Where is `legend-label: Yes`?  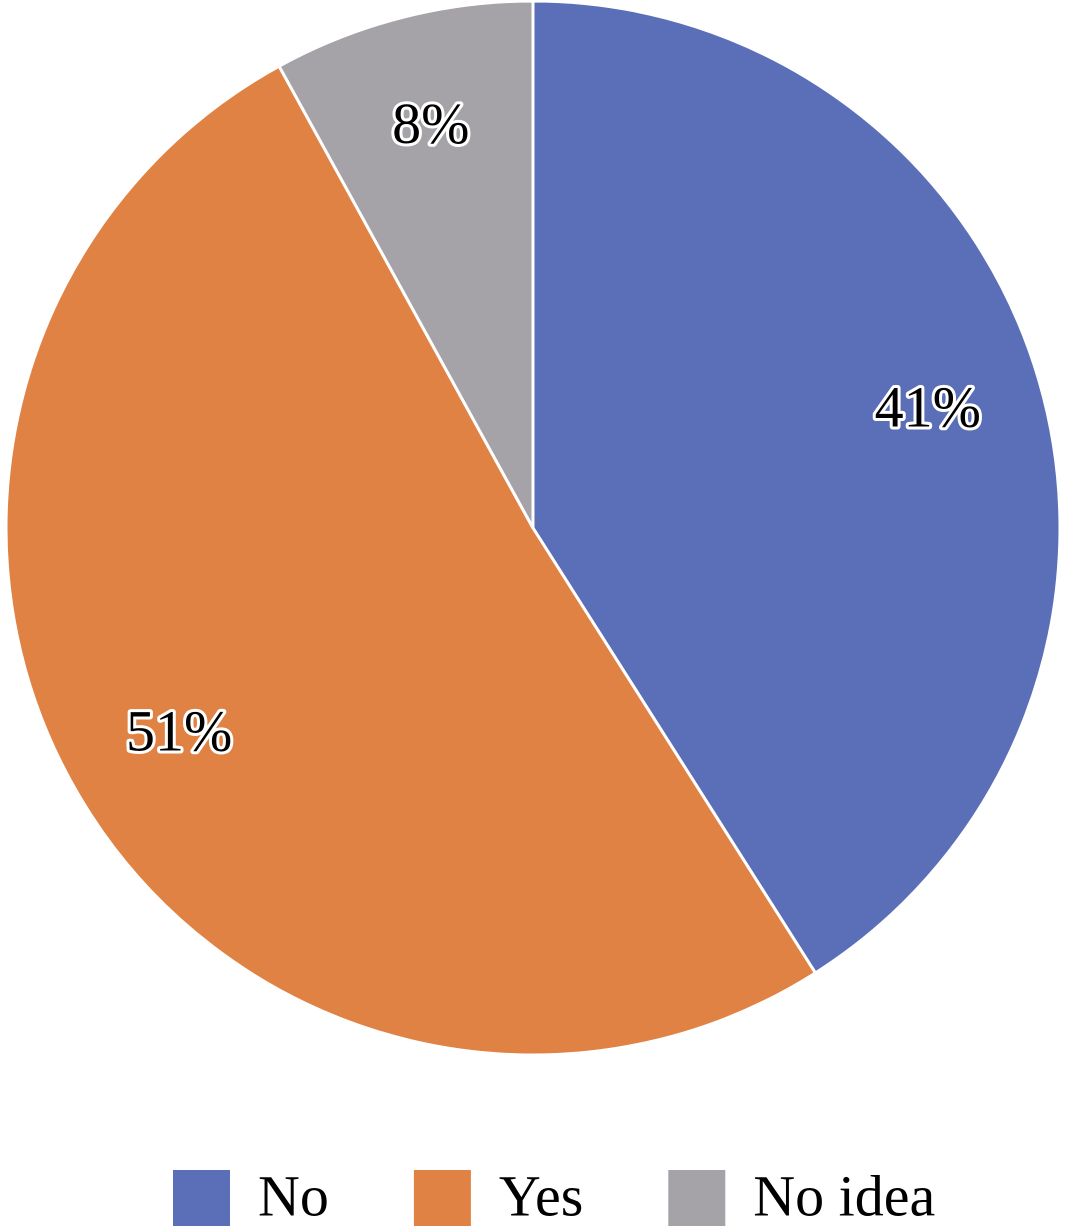
legend-label: Yes is located at coordinates (541, 1195).